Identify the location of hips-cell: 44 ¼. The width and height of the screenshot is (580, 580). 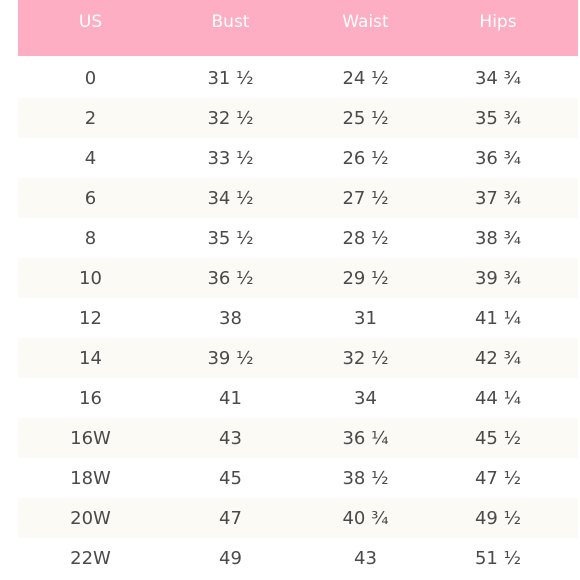
(498, 398).